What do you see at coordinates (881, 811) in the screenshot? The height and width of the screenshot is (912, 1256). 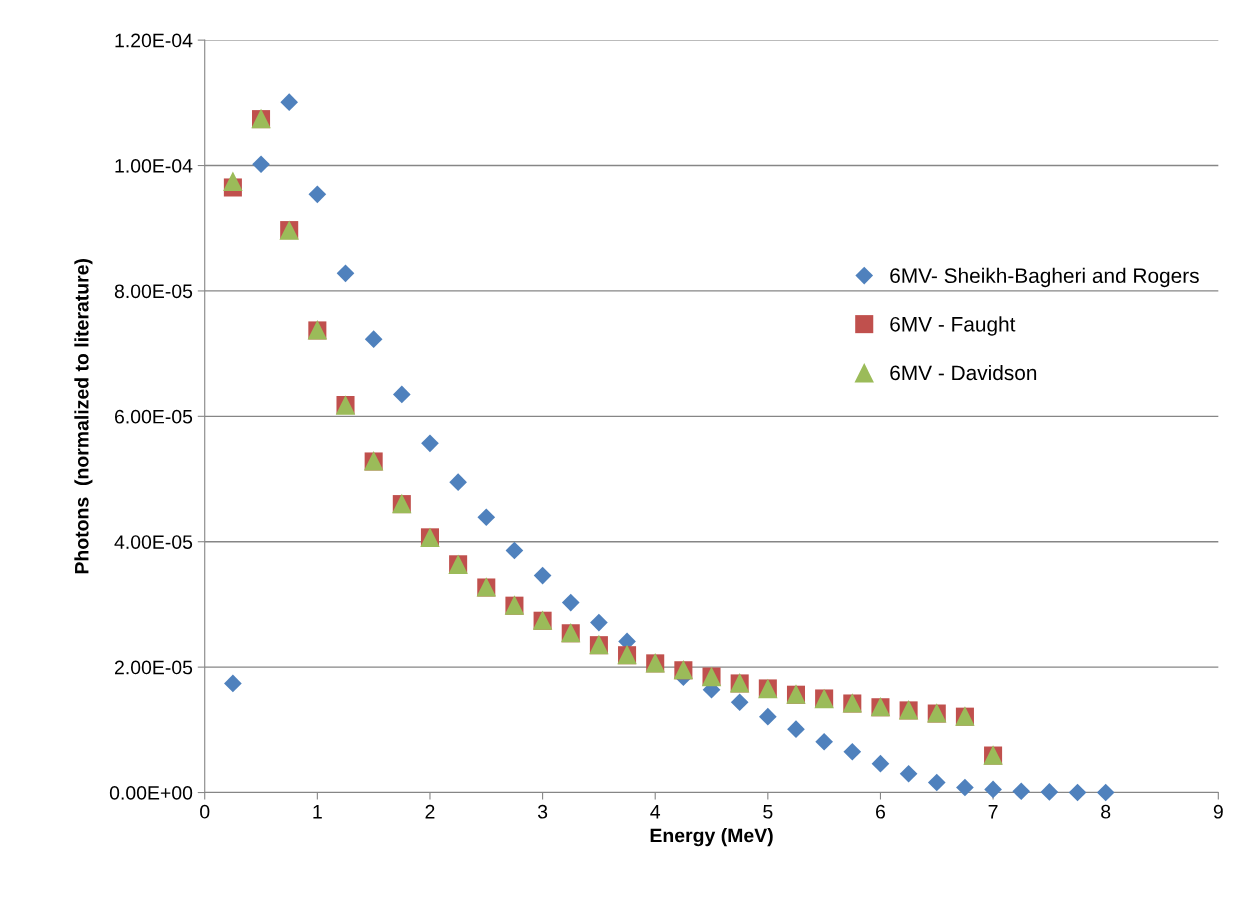 I see `x-tick-label: 6` at bounding box center [881, 811].